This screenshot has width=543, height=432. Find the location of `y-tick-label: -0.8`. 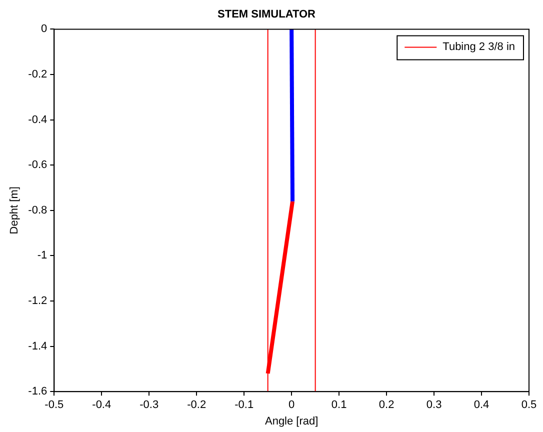

y-tick-label: -0.8 is located at coordinates (38, 210).